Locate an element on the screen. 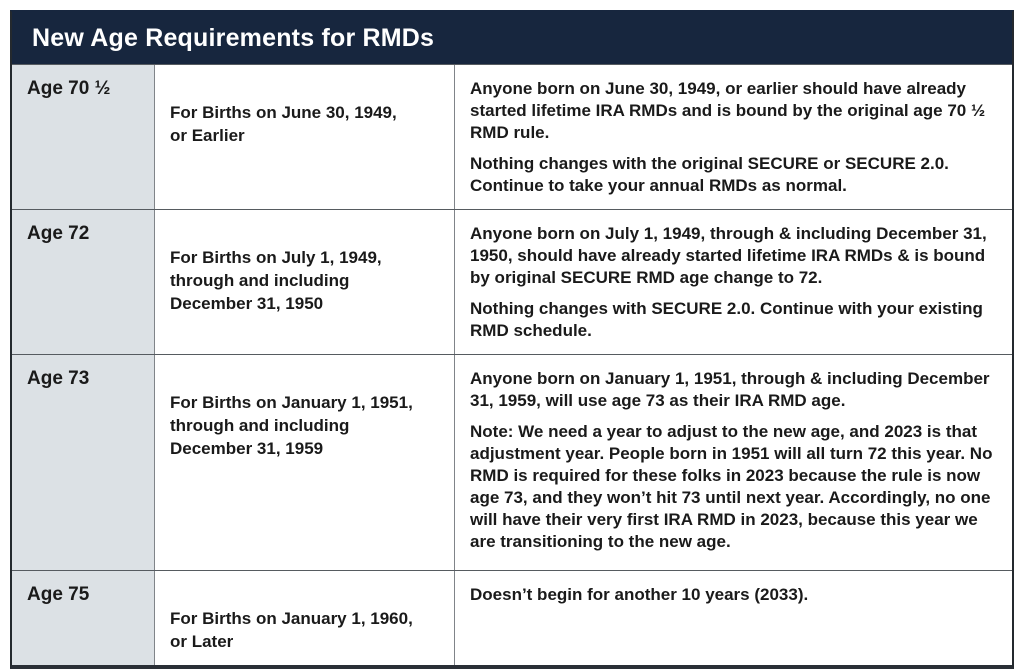 The width and height of the screenshot is (1024, 669). age-label: Age 73 is located at coordinates (58, 378).